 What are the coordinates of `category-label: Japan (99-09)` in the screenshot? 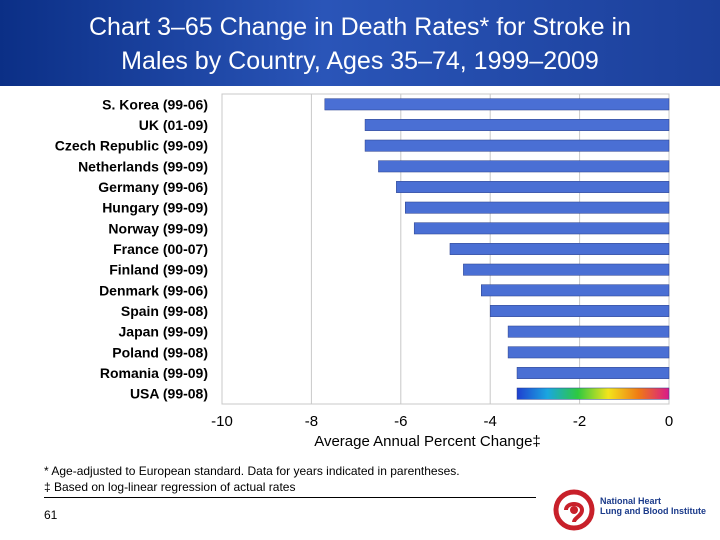 It's located at (163, 332).